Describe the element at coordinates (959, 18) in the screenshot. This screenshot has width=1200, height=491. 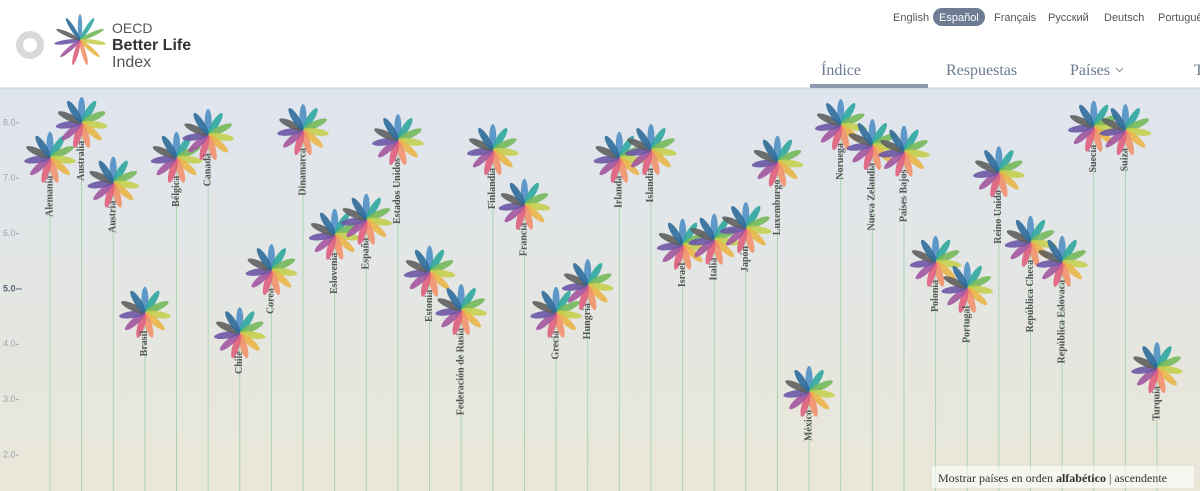
I see `language-link: Español` at that location.